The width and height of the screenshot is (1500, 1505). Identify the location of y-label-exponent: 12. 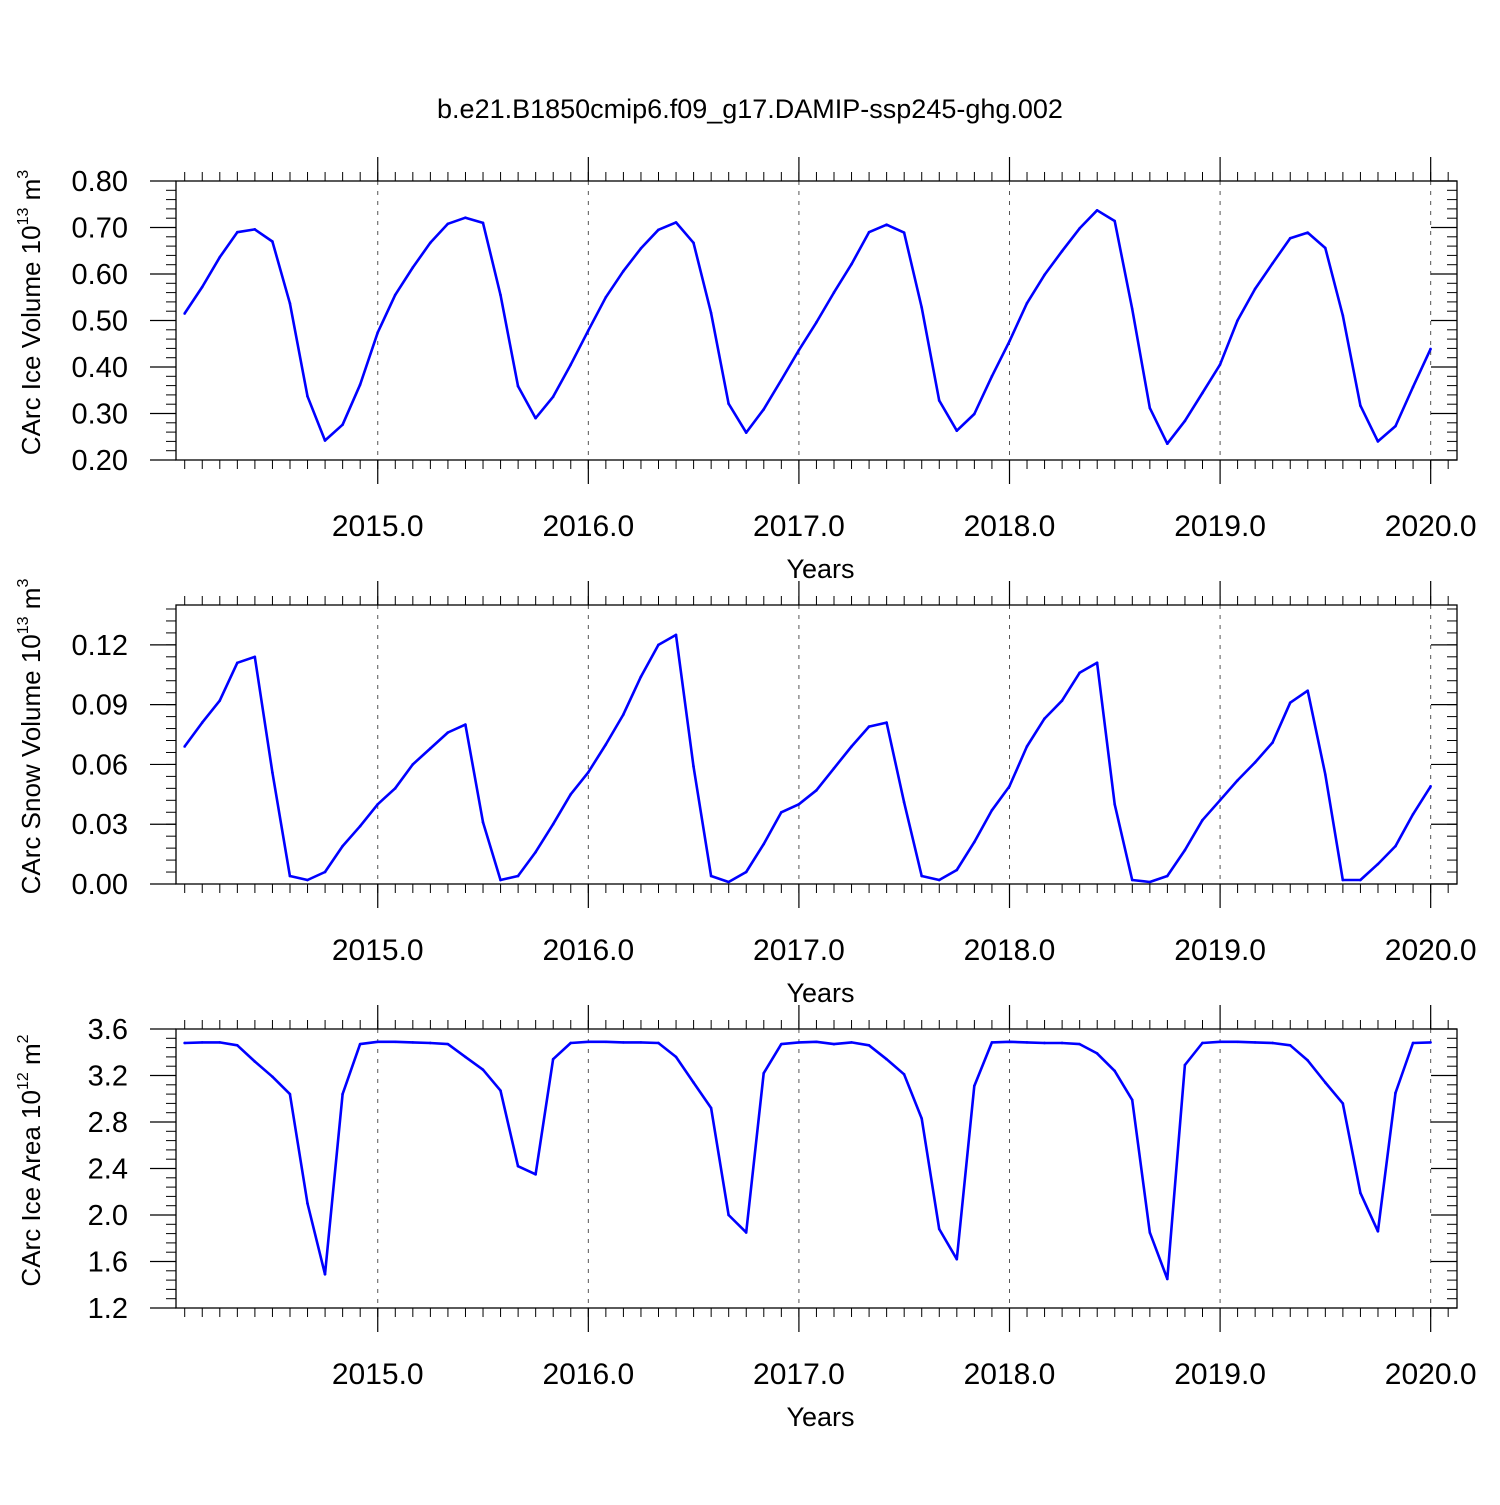
(23, 1081).